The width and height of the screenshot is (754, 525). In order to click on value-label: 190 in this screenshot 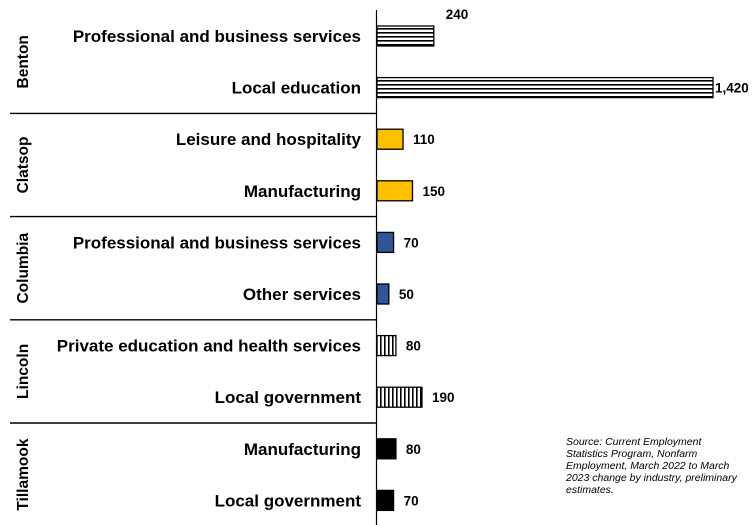, I will do `click(443, 397)`.